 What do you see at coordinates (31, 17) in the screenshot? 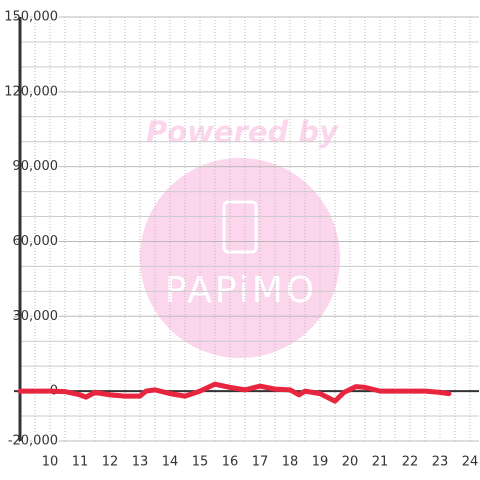
I see `y-tick-label: 150,000` at bounding box center [31, 17].